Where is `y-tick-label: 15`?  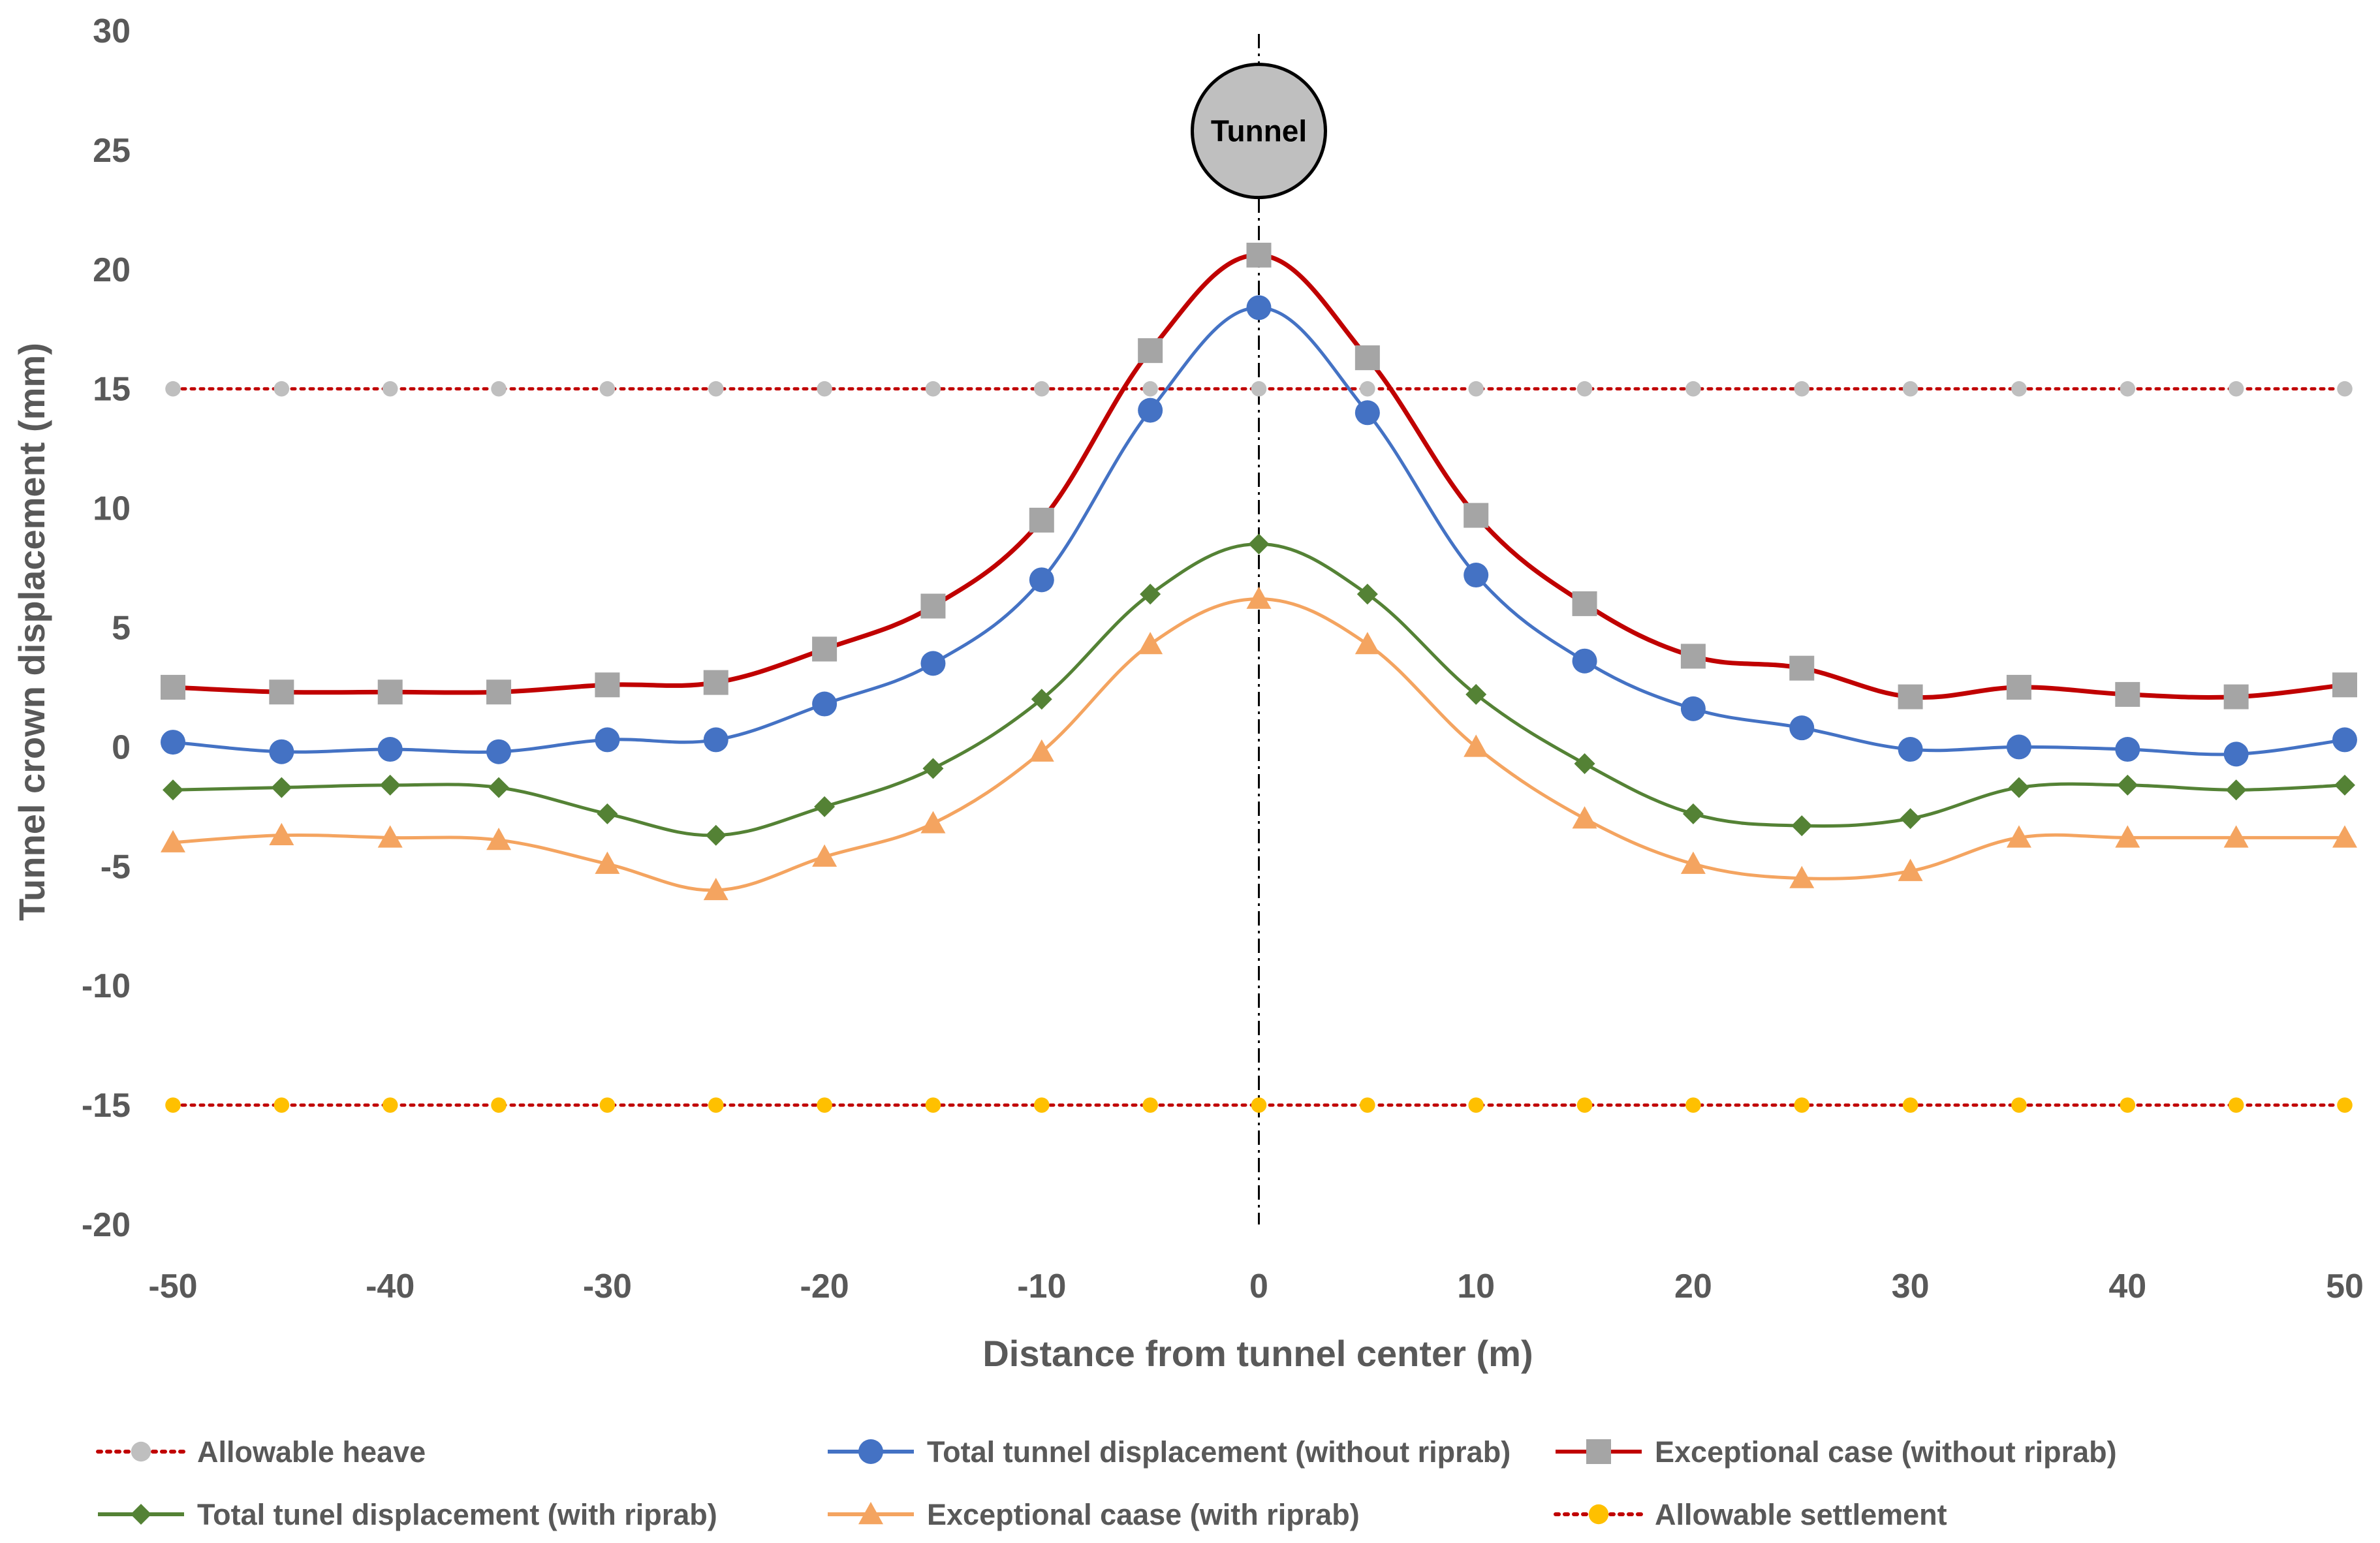 y-tick-label: 15 is located at coordinates (112, 390).